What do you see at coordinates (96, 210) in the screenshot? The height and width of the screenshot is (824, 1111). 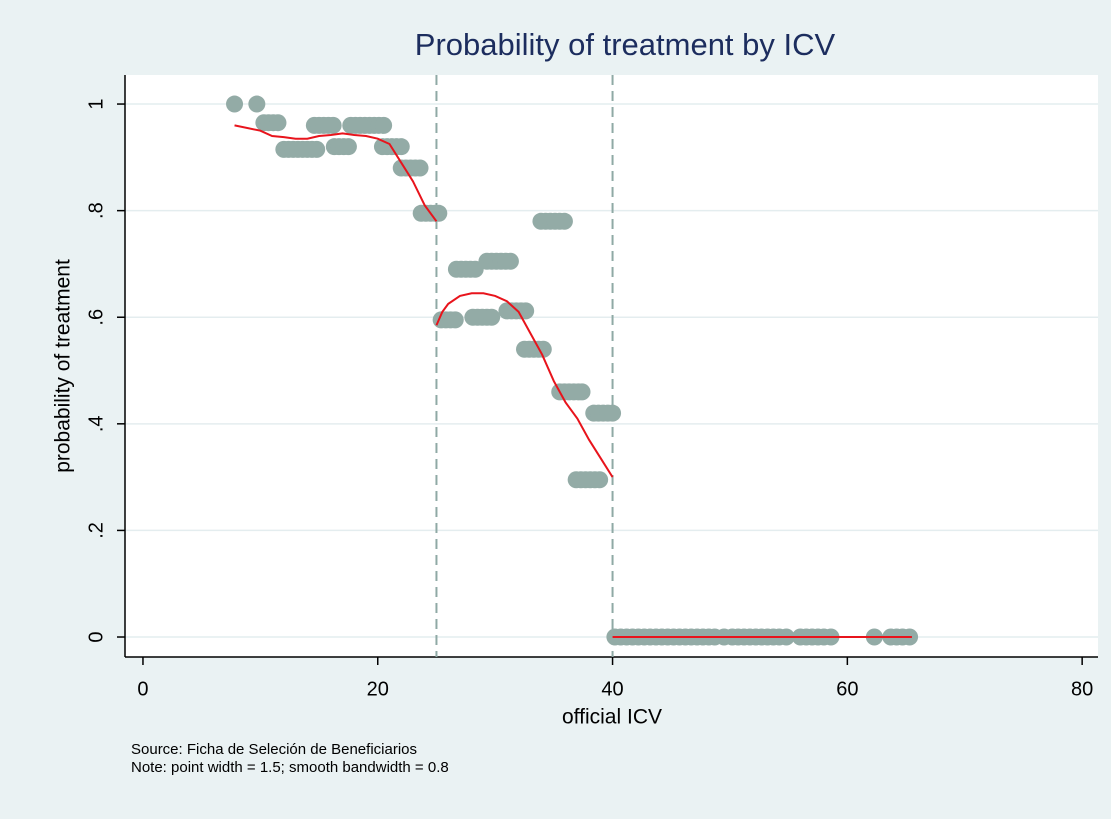 I see `y-tick-label: .8` at bounding box center [96, 210].